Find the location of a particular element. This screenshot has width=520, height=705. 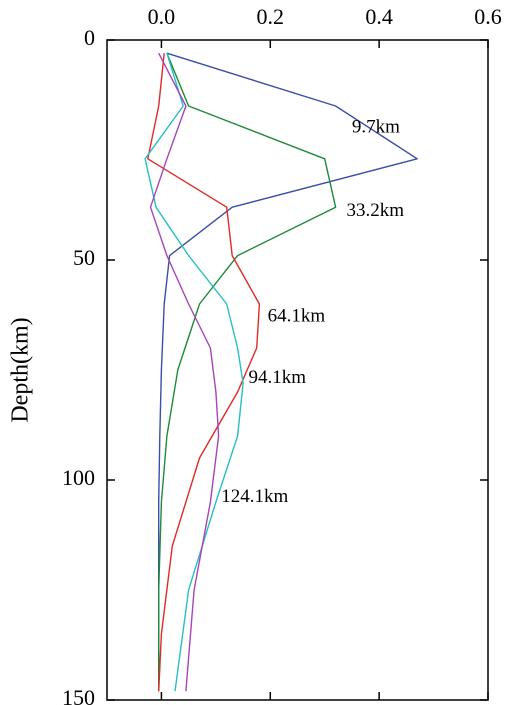

series-label-2: 33.2km is located at coordinates (375, 210).